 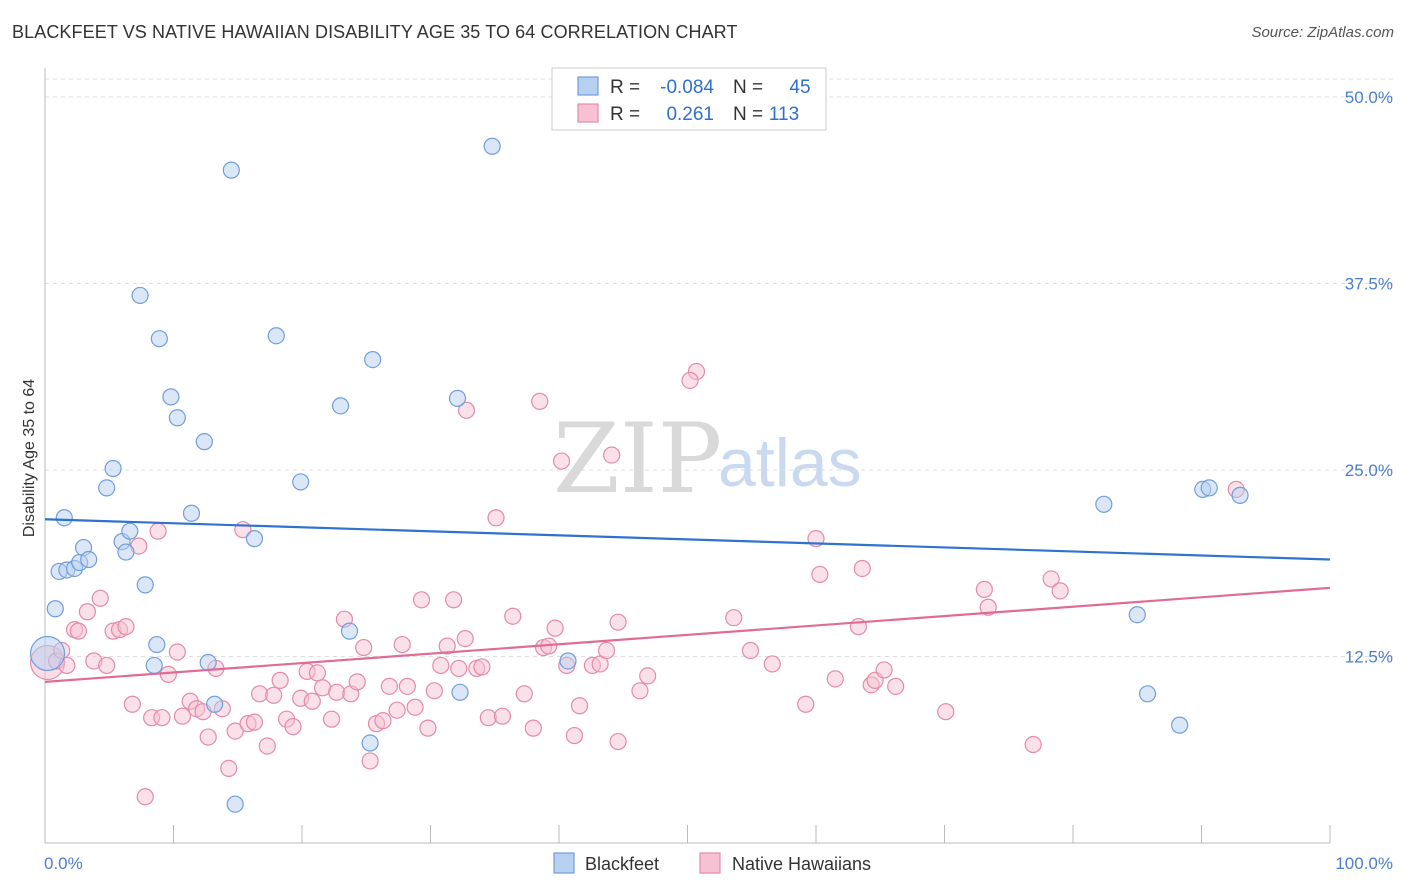 I want to click on y-tick-label: 12.5%, so click(x=1369, y=657).